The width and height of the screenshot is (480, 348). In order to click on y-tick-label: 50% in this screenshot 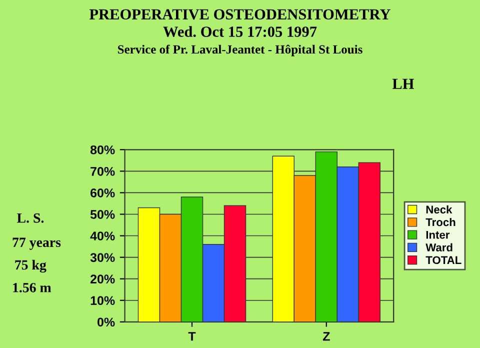, I will do `click(102, 214)`.